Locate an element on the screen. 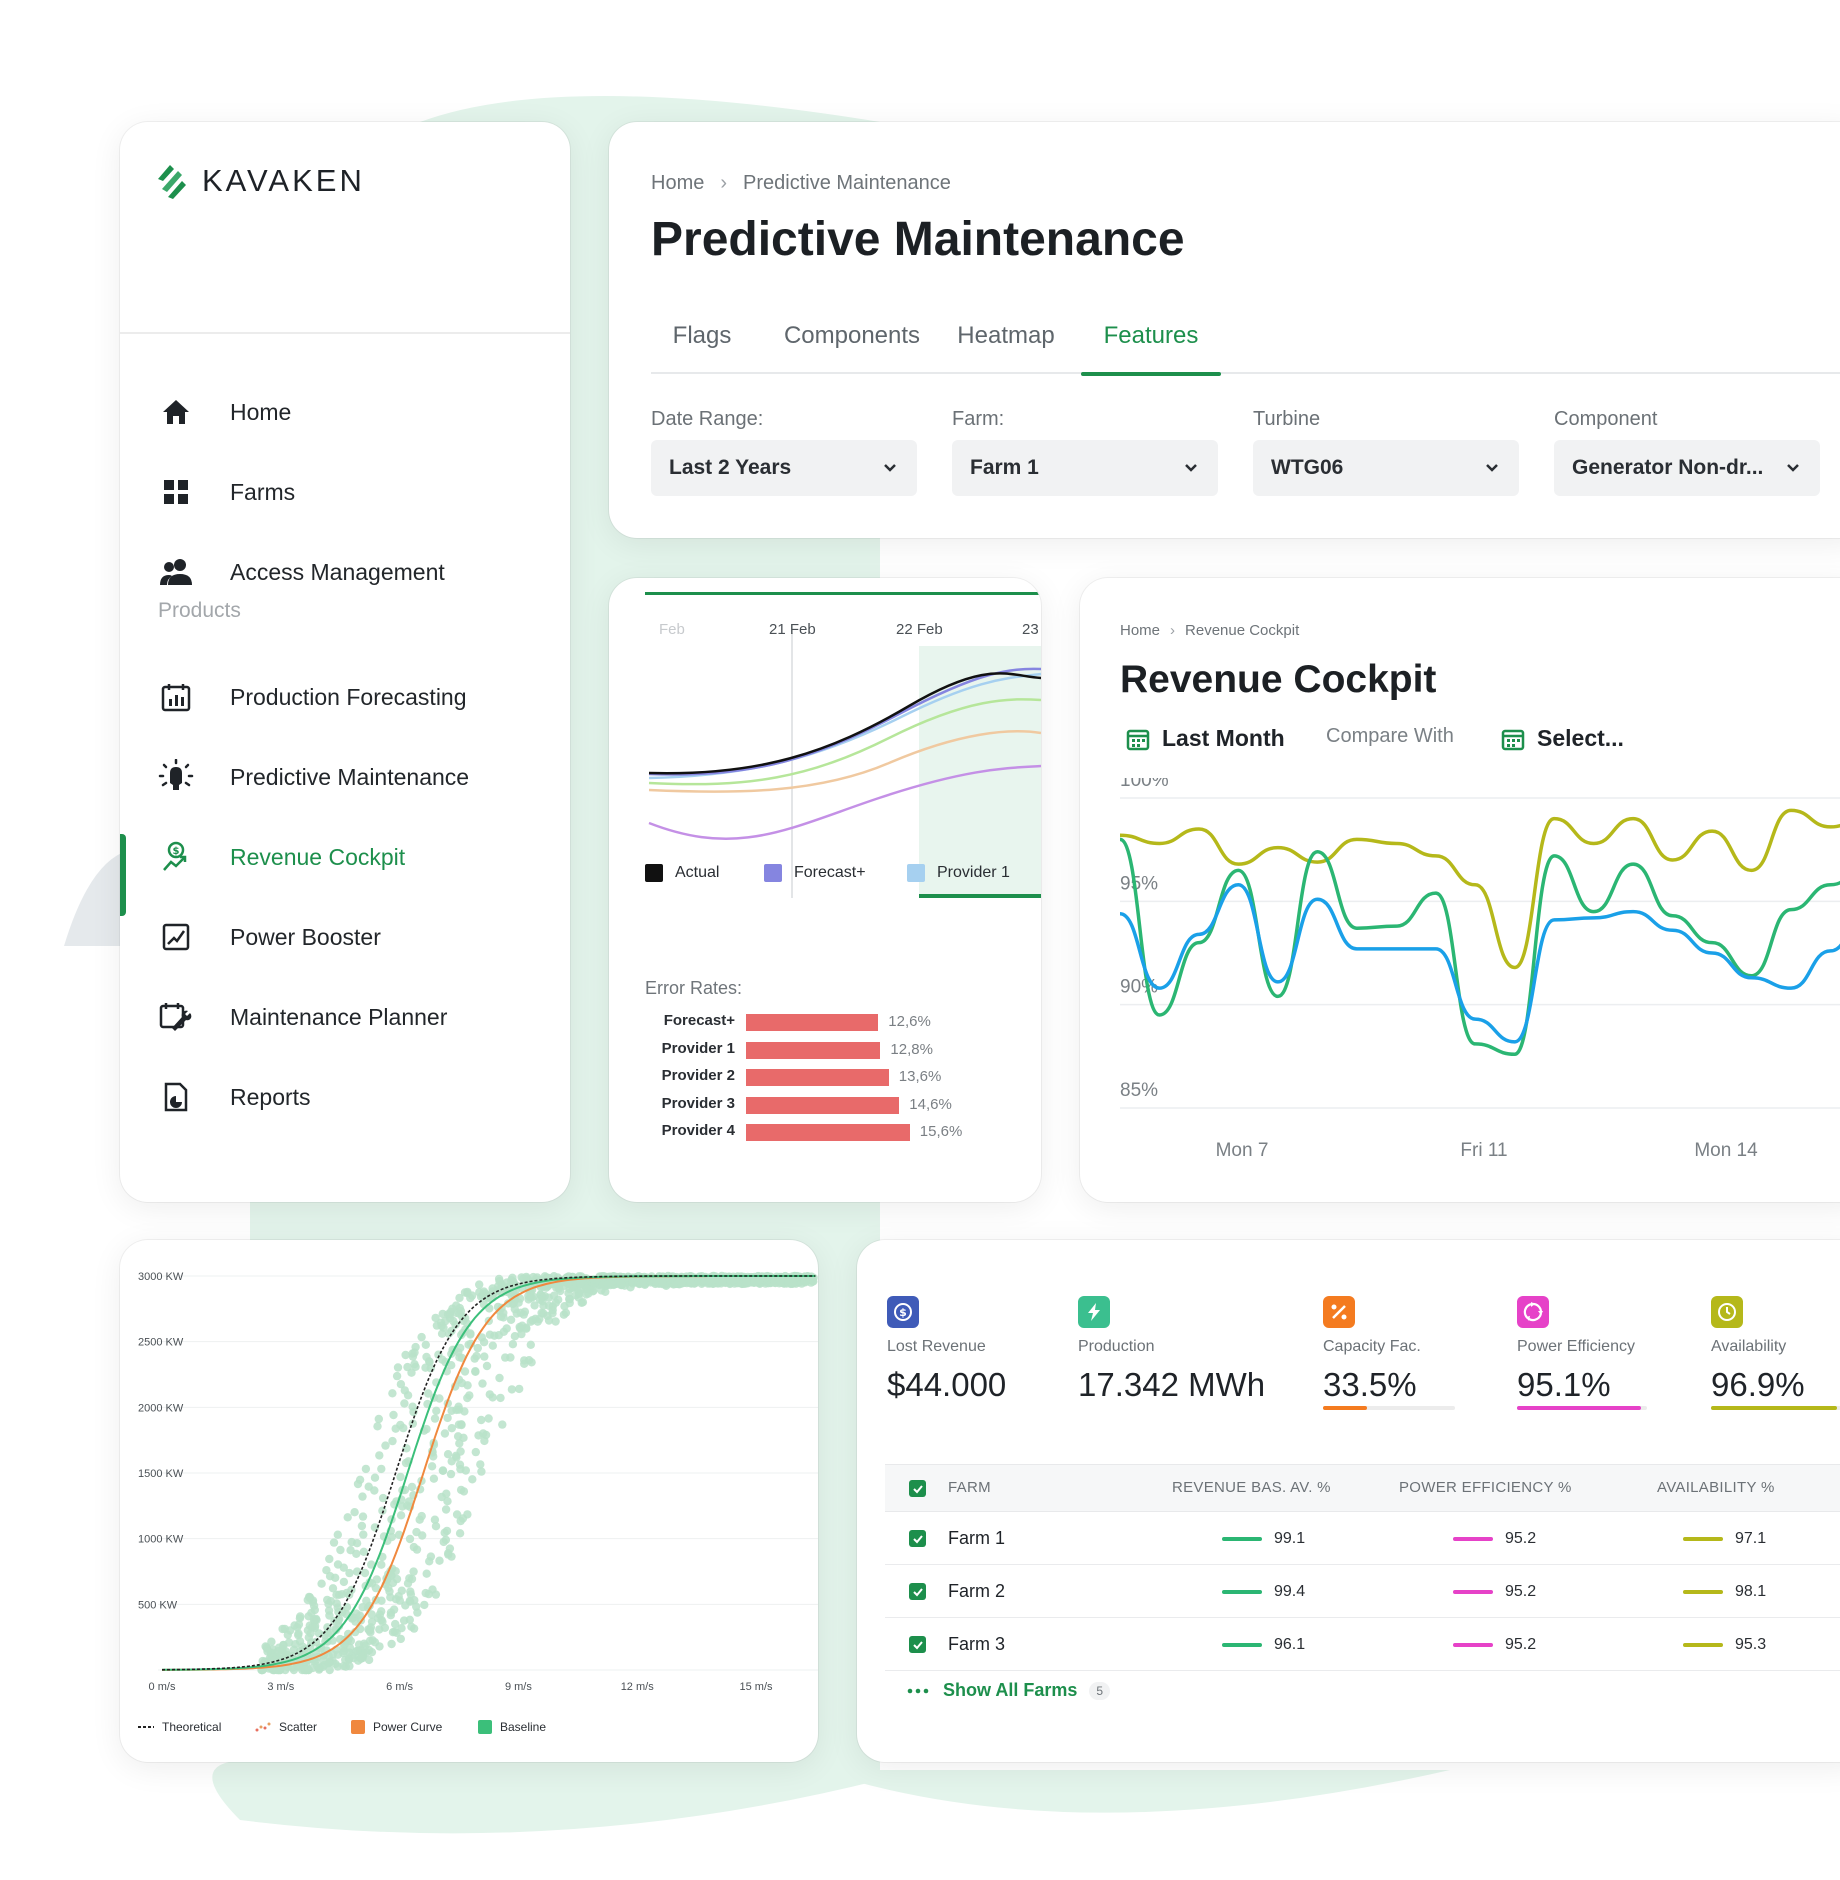  period-selector: Last Month is located at coordinates (1205, 738).